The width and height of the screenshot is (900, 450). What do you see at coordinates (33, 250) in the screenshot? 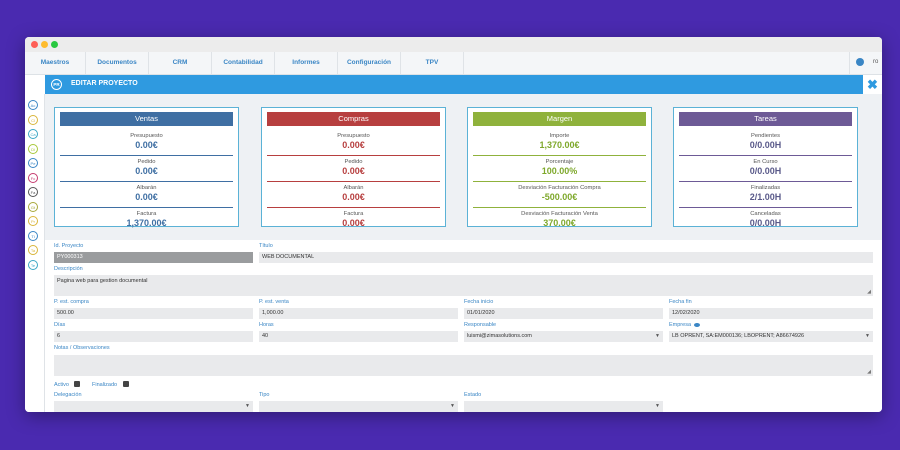
I see `sidebar-ta-icon: Ta` at bounding box center [33, 250].